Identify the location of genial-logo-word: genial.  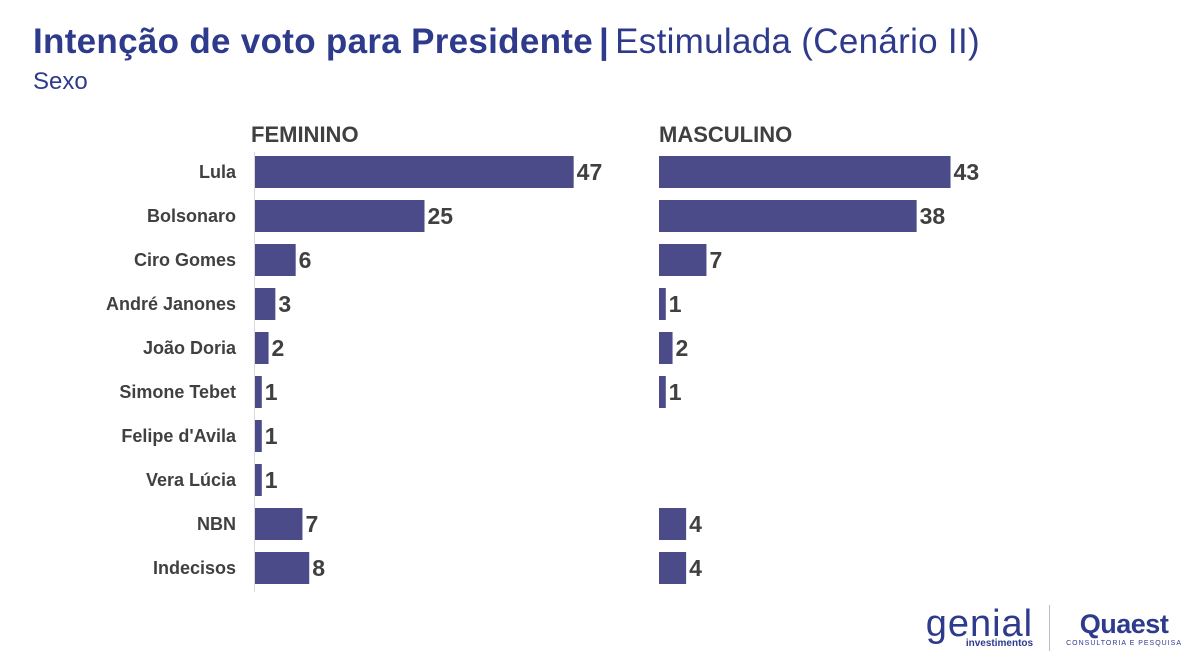
(979, 623).